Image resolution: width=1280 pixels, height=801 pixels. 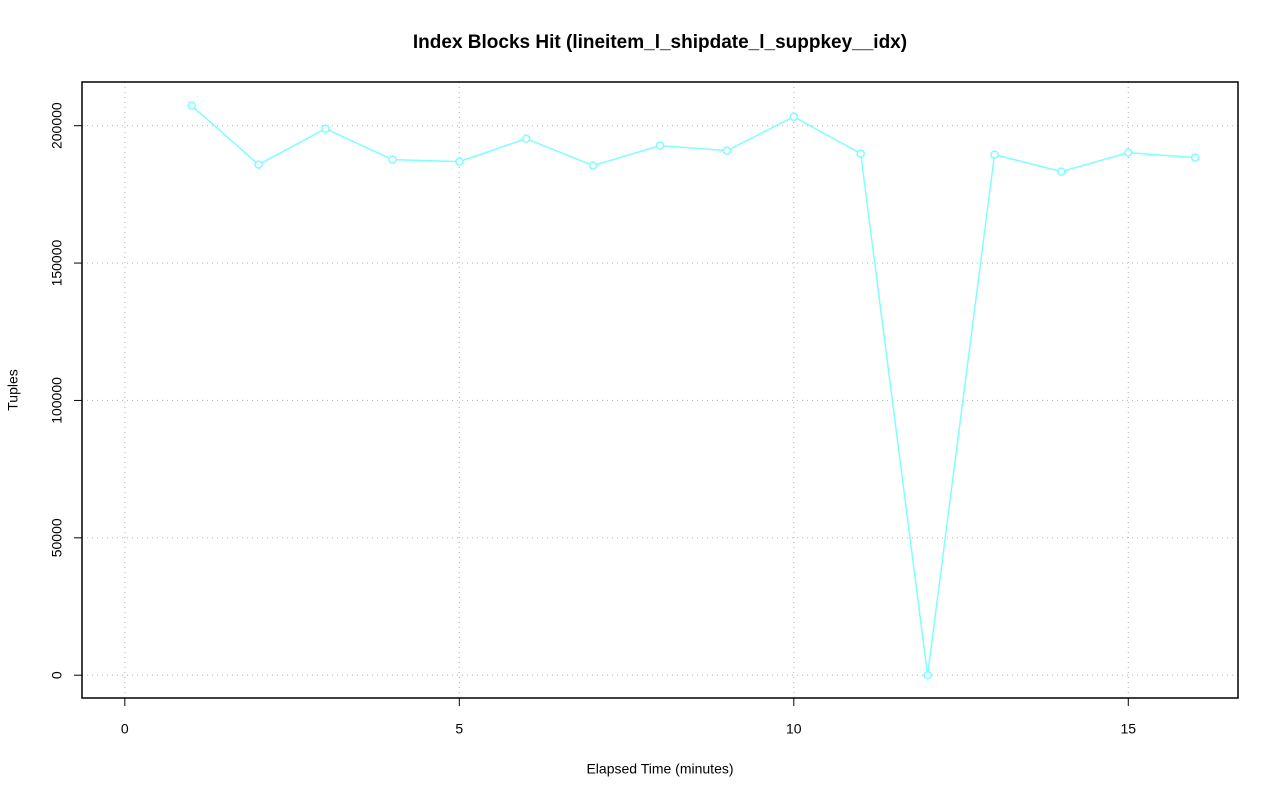 What do you see at coordinates (57, 125) in the screenshot?
I see `y-tick-label: 200000` at bounding box center [57, 125].